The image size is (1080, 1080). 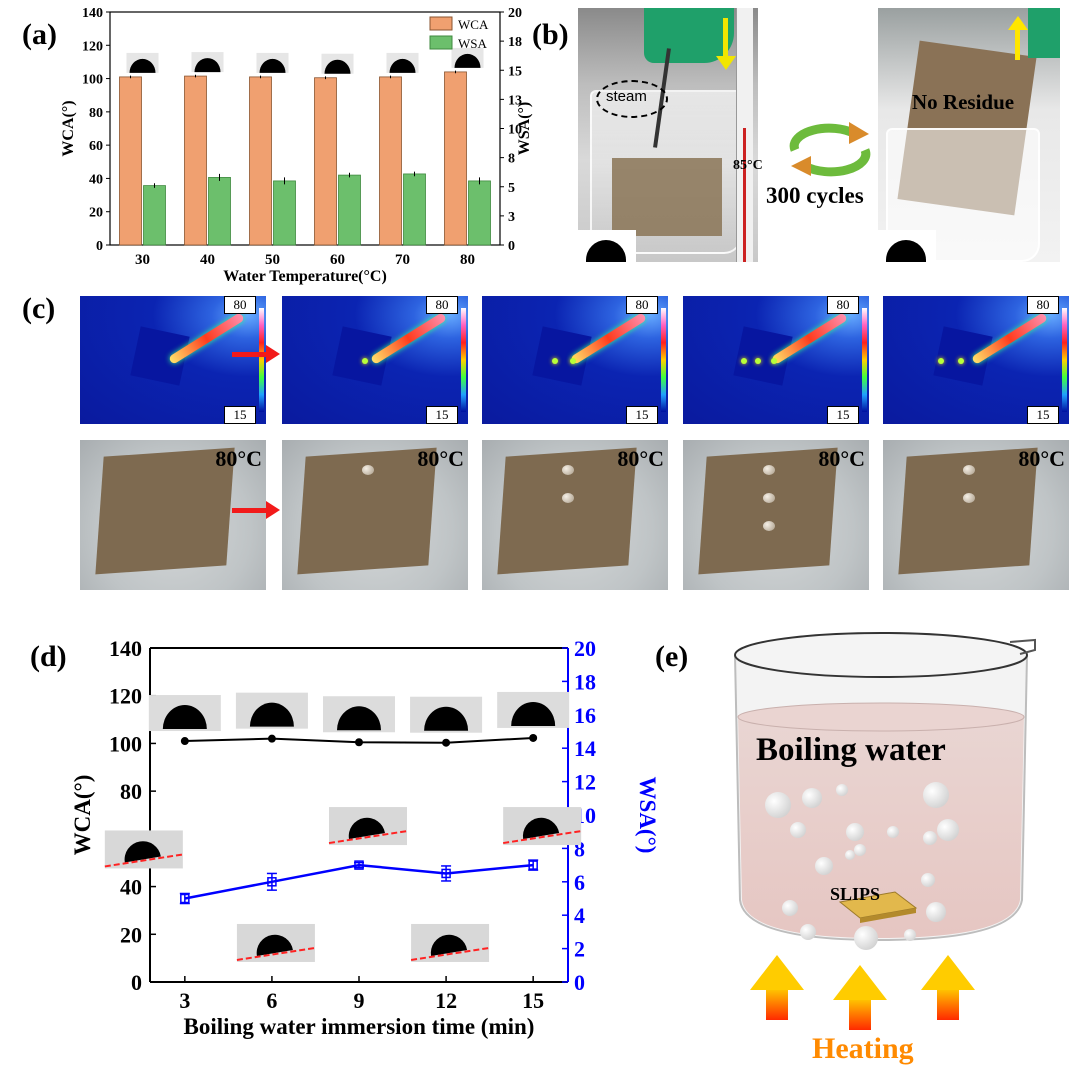 I want to click on x-tick-label: 70, so click(x=402, y=260).